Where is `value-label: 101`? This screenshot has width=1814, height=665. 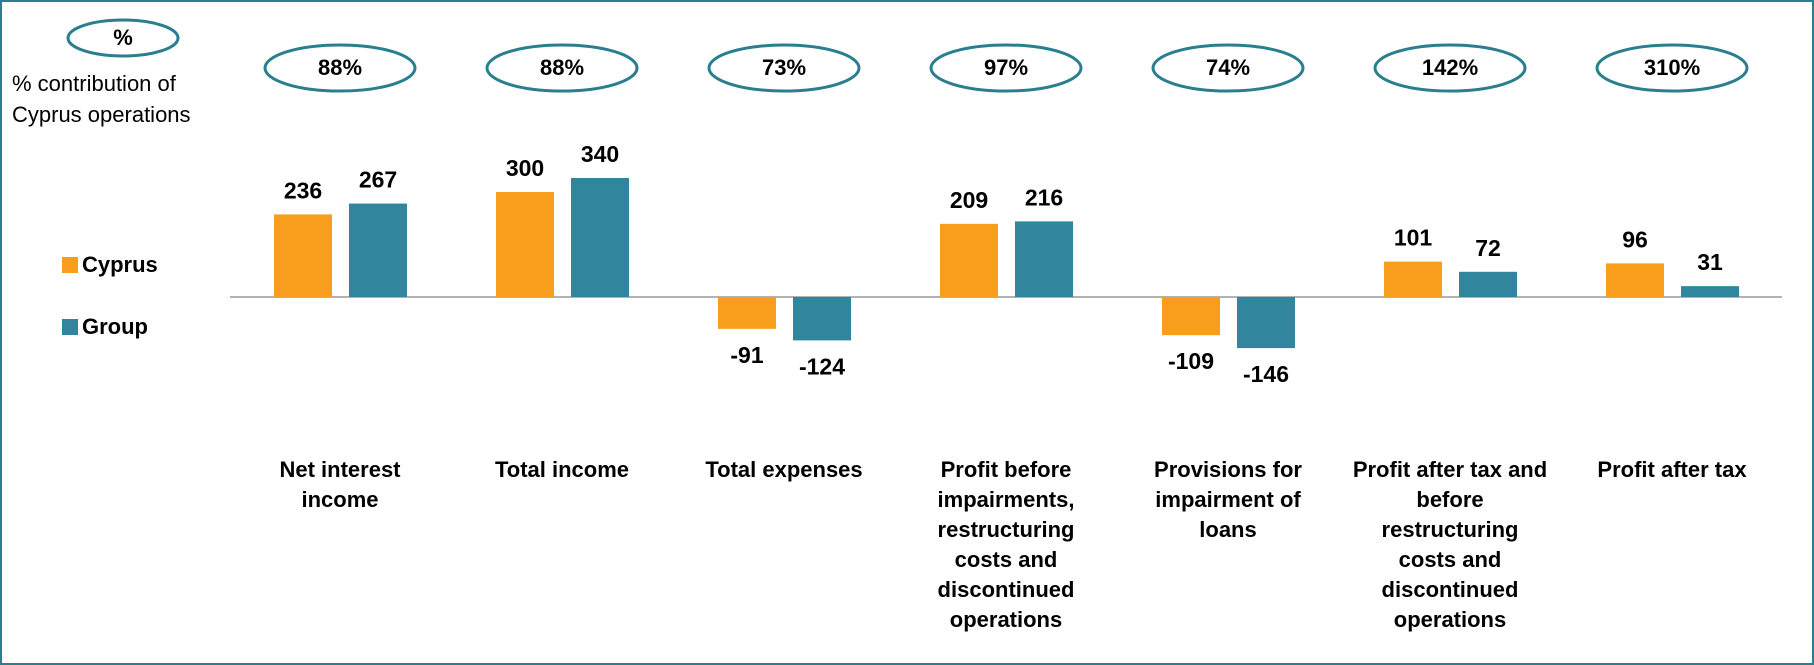
value-label: 101 is located at coordinates (1413, 238).